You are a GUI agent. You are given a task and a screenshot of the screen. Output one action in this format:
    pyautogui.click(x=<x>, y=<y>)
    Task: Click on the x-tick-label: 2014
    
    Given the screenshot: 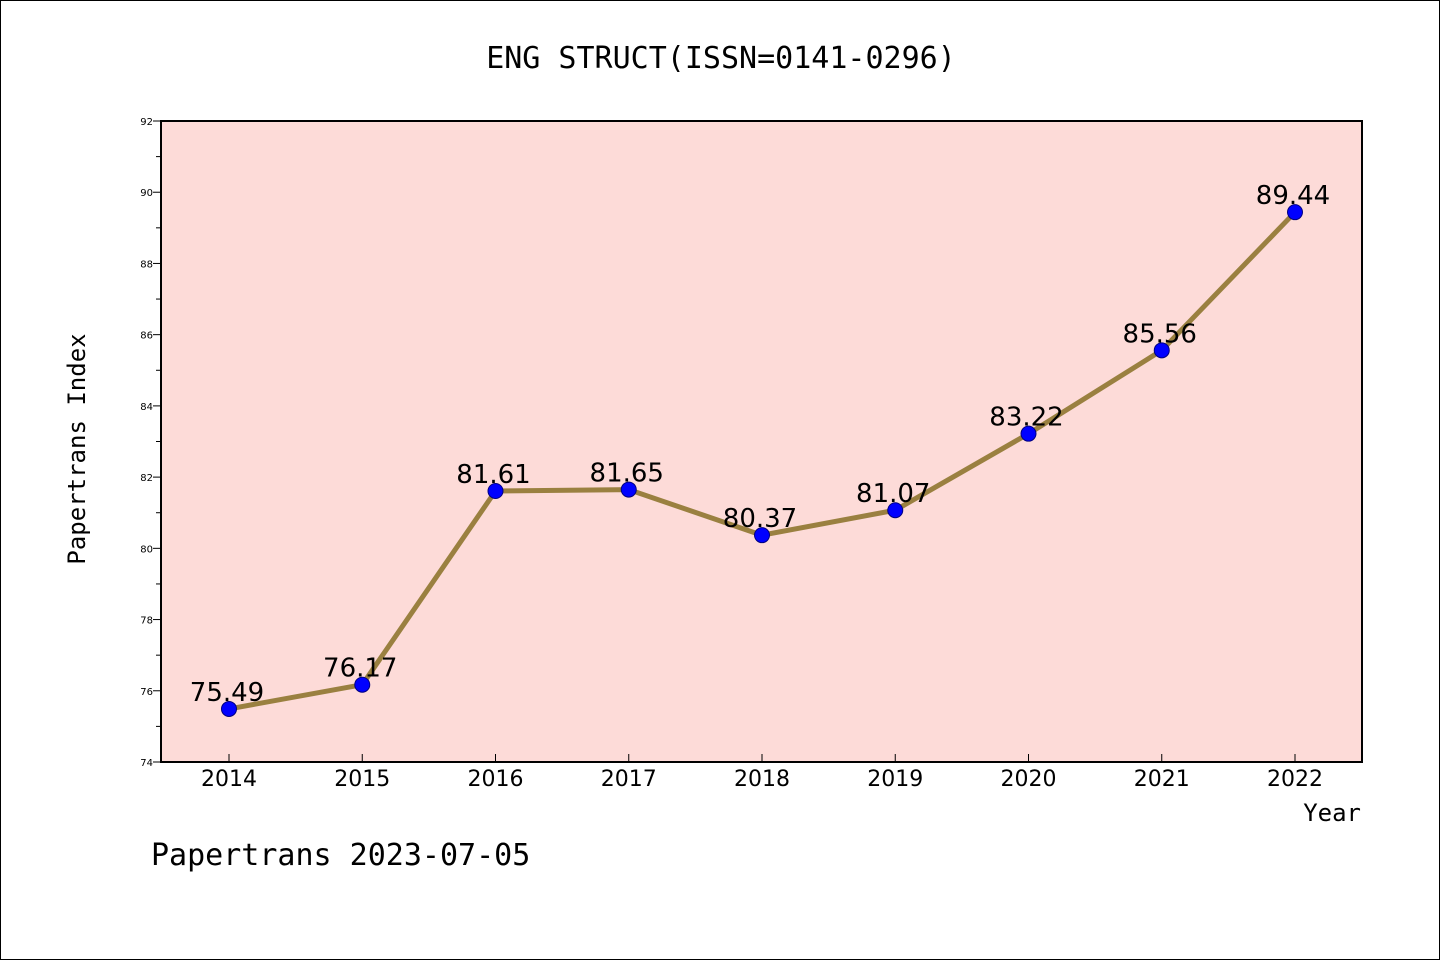 What is the action you would take?
    pyautogui.click(x=229, y=779)
    